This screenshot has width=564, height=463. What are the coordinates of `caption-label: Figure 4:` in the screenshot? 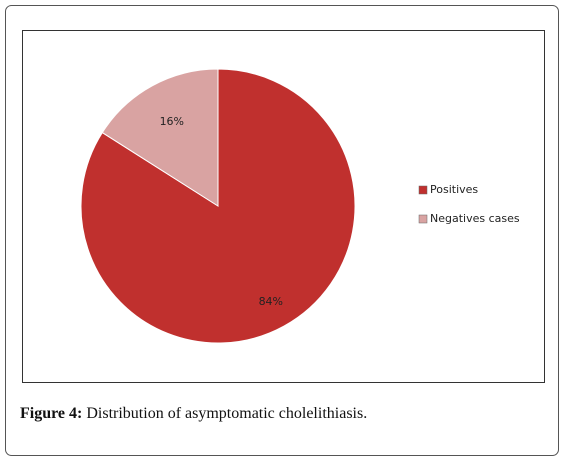 It's located at (51, 413).